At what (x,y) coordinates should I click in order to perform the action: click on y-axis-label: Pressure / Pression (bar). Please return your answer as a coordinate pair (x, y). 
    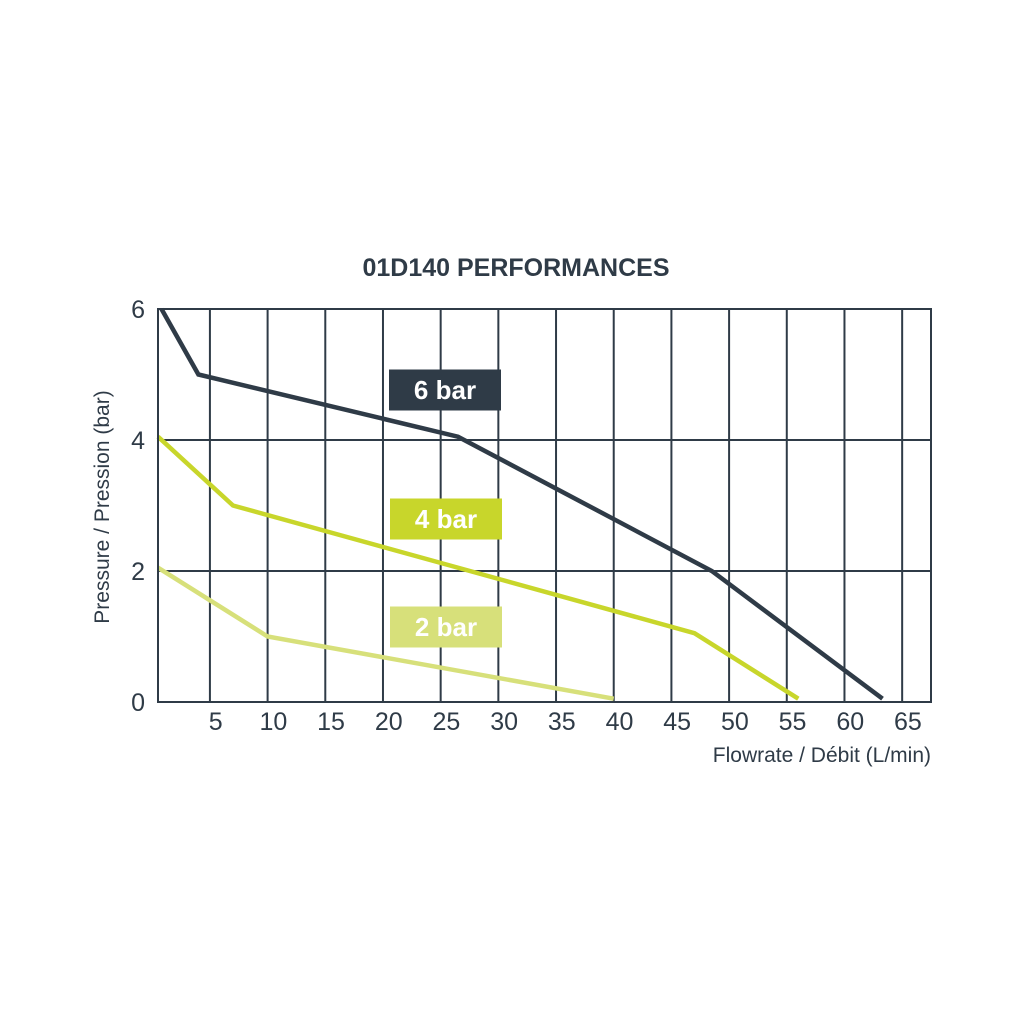
    Looking at the image, I should click on (102, 506).